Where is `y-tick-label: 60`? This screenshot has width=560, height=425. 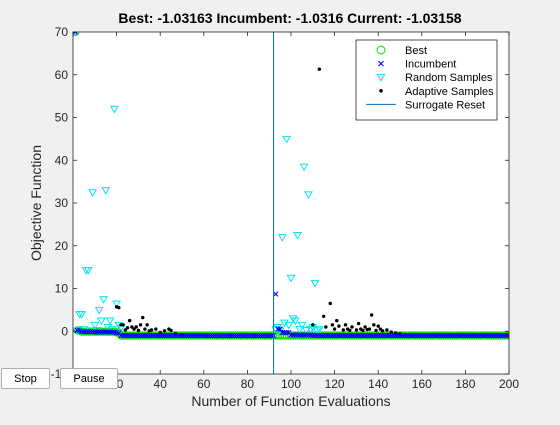 y-tick-label: 60 is located at coordinates (62, 75).